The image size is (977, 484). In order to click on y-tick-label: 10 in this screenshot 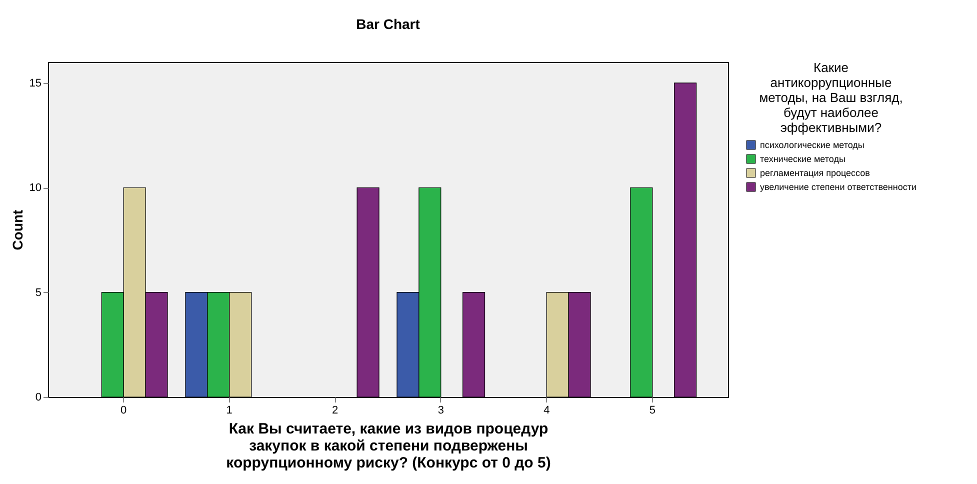, I will do `click(35, 188)`.